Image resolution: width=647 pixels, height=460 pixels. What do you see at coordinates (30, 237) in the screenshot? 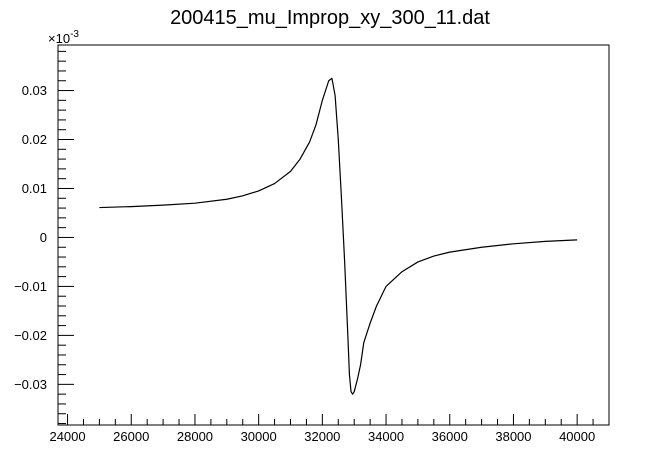
I see `y-axis-tick-labels: −0.03 −0.02 −0.01 0 0.01 0.02 0.03` at bounding box center [30, 237].